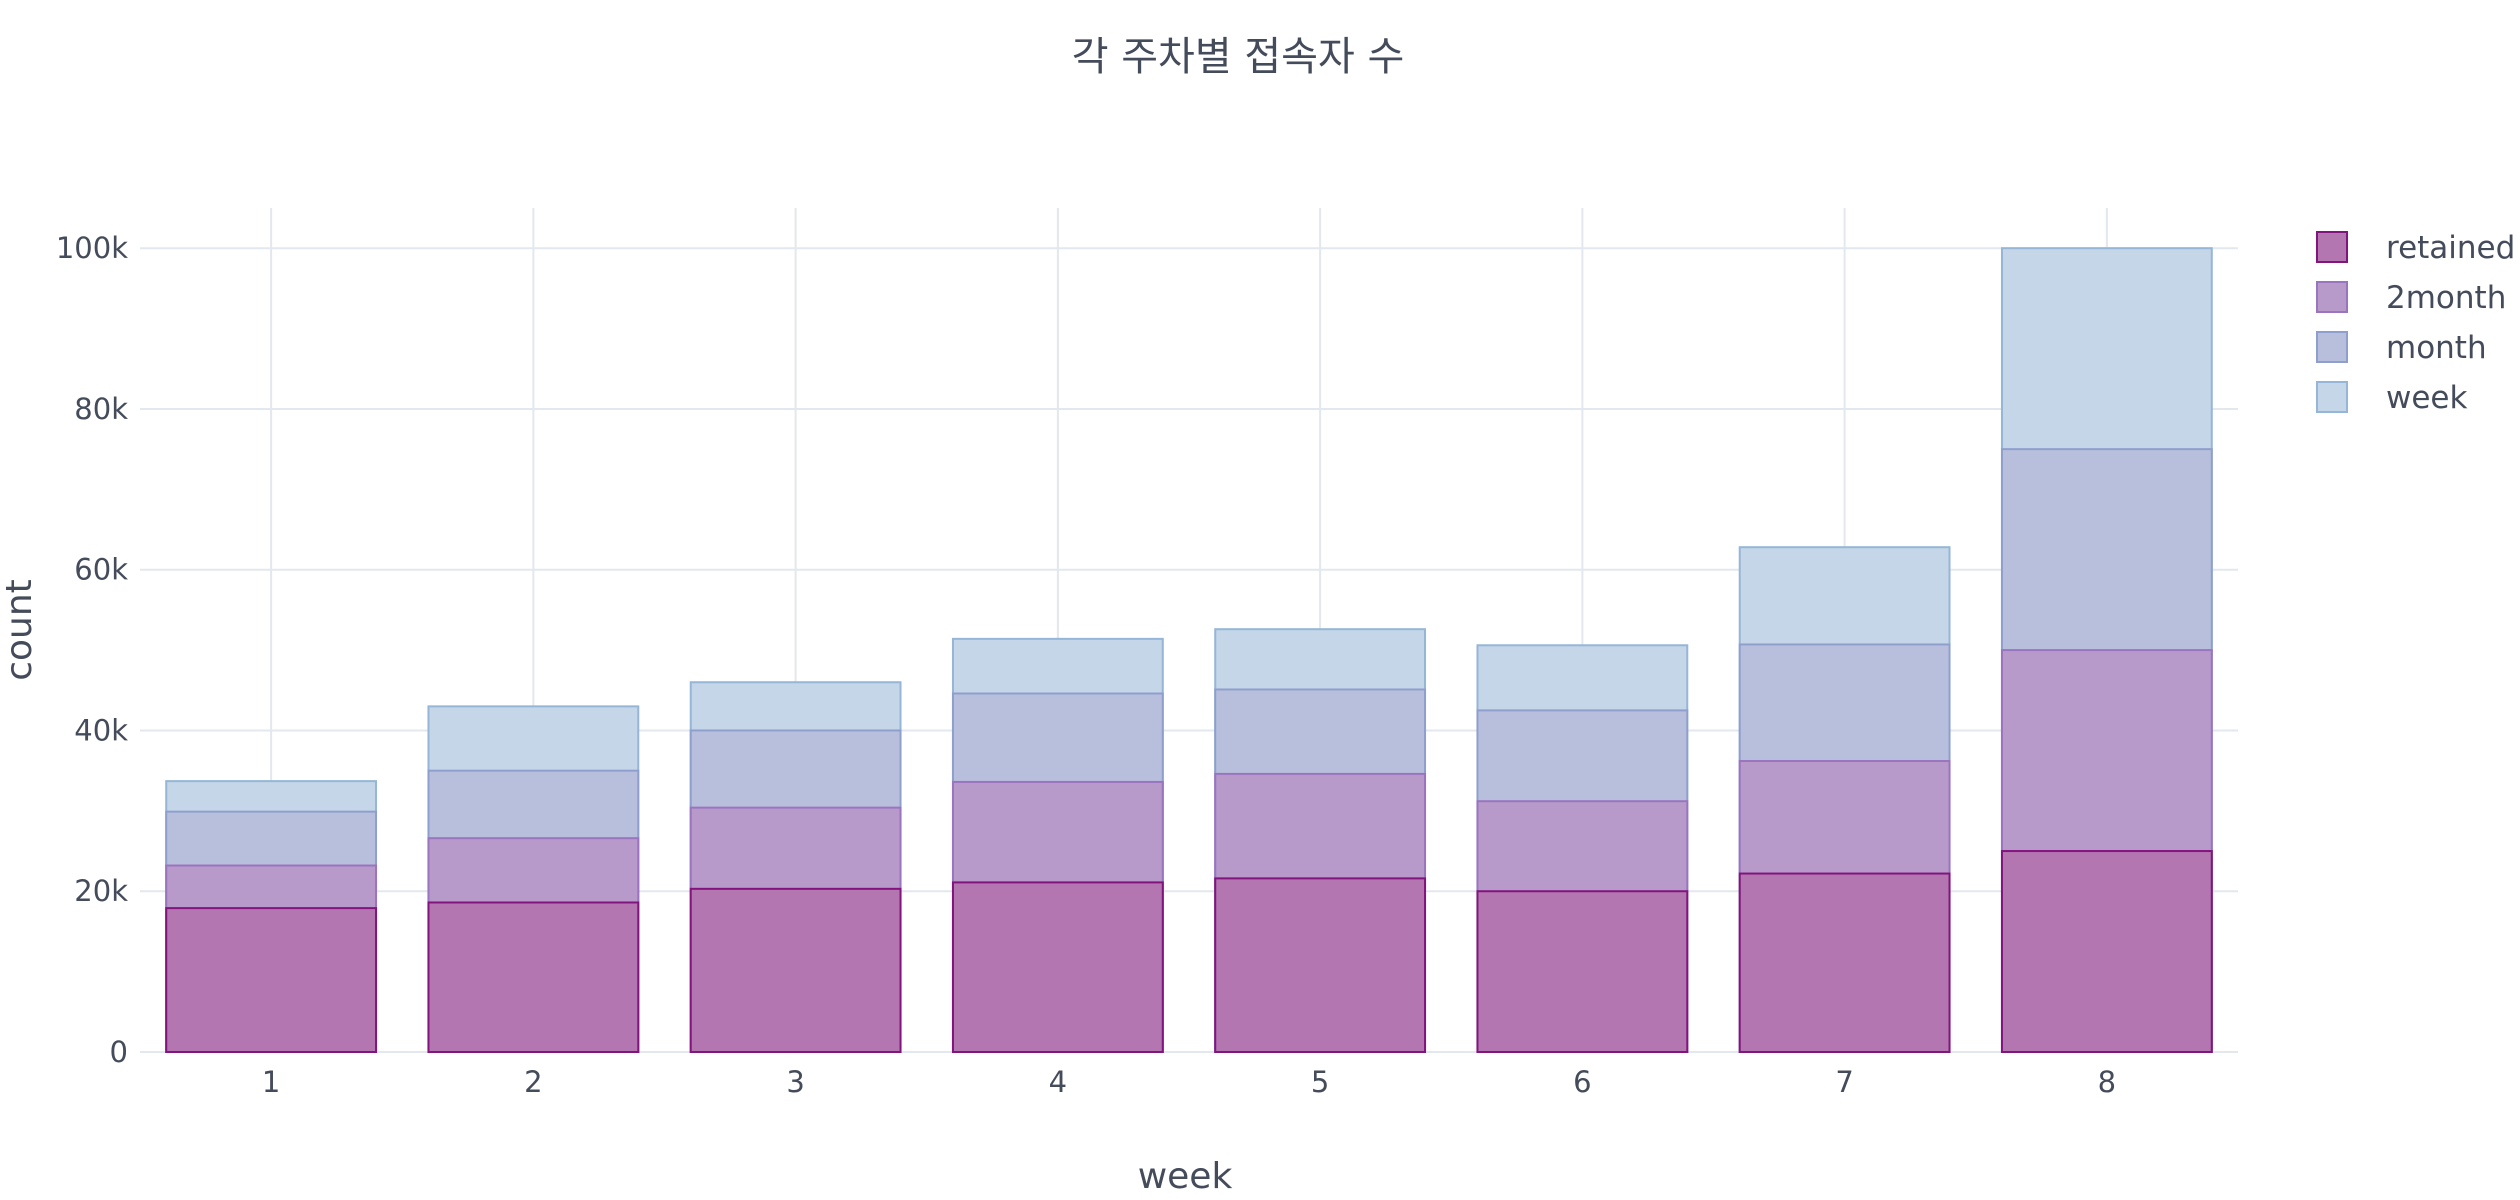 Image resolution: width=2520 pixels, height=1200 pixels. What do you see at coordinates (2332, 247) in the screenshot?
I see `legend-swatch-retained` at bounding box center [2332, 247].